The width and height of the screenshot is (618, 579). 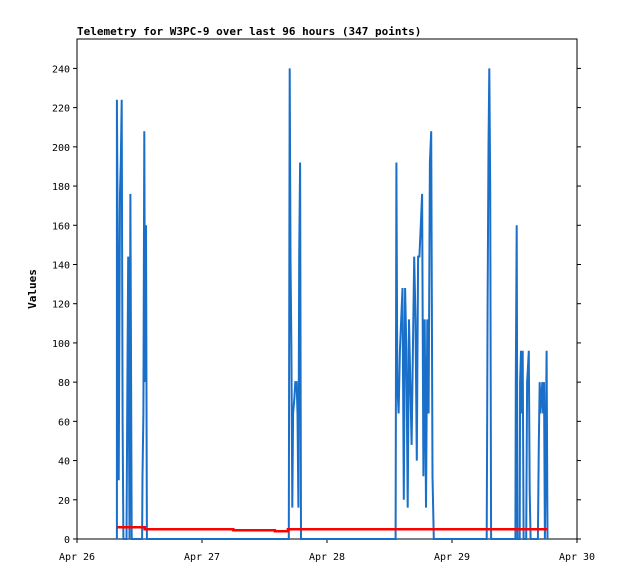 What do you see at coordinates (61, 148) in the screenshot?
I see `y-tick-label: 200` at bounding box center [61, 148].